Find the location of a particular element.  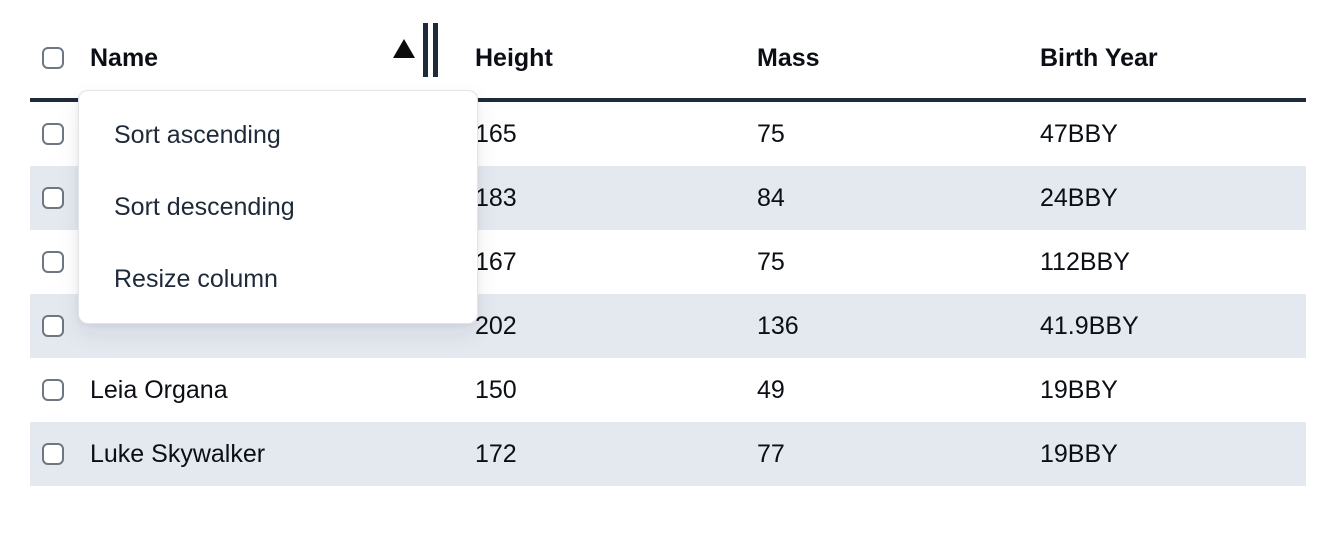

column-header-mass: Mass is located at coordinates (878, 51).